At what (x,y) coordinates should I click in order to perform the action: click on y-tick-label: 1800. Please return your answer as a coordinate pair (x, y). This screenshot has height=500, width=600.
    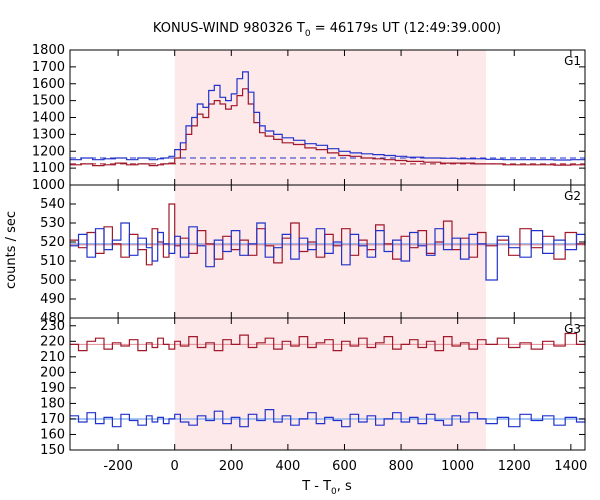
    Looking at the image, I should click on (48, 50).